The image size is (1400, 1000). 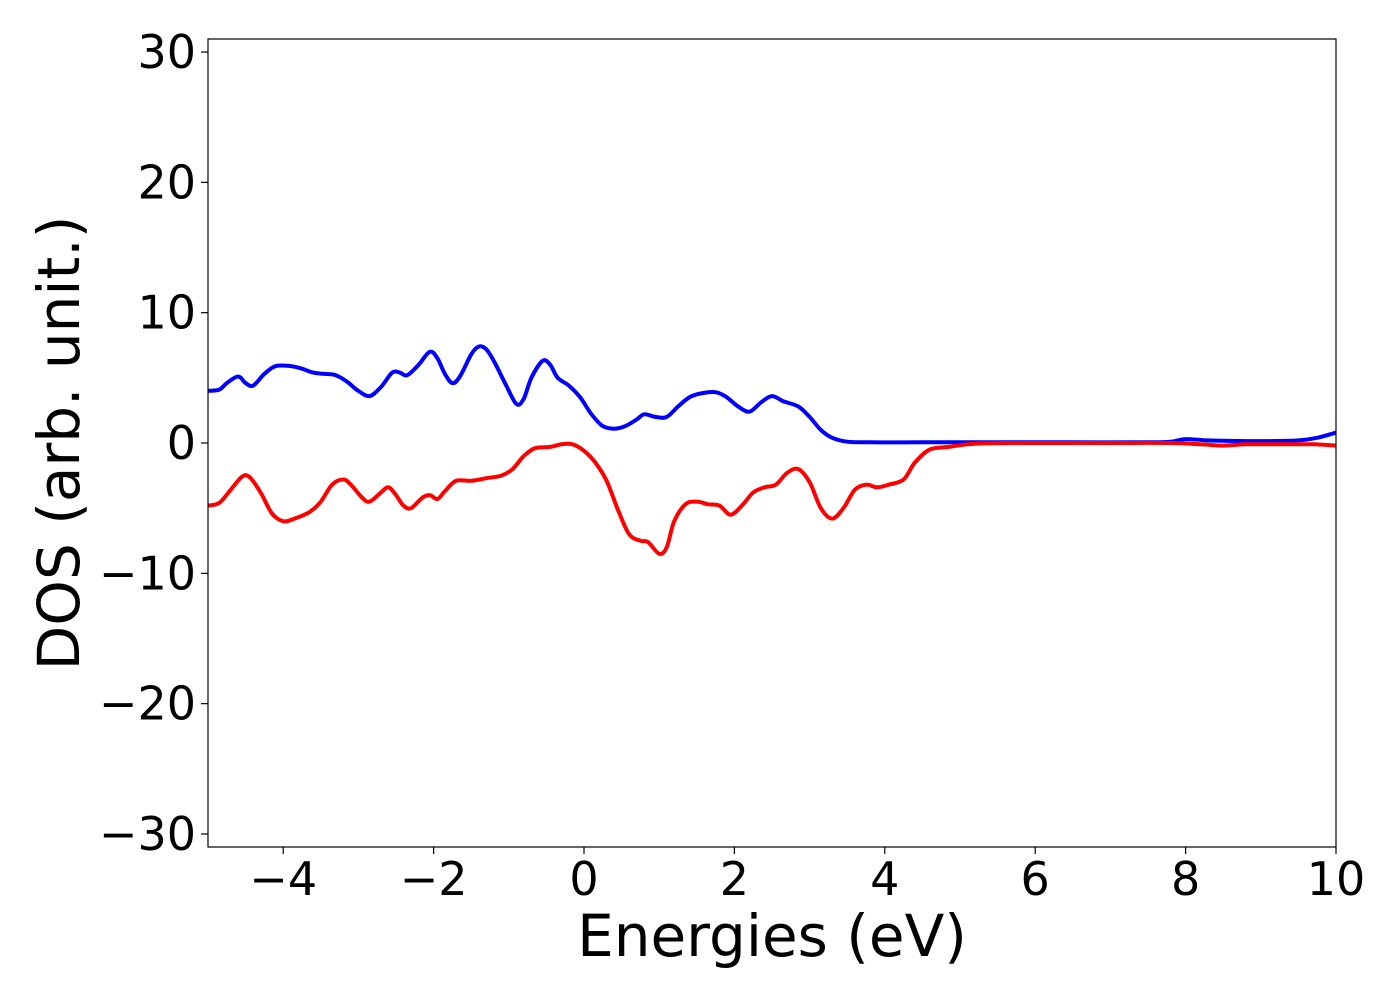 I want to click on y-tick-label: 30, so click(x=166, y=52).